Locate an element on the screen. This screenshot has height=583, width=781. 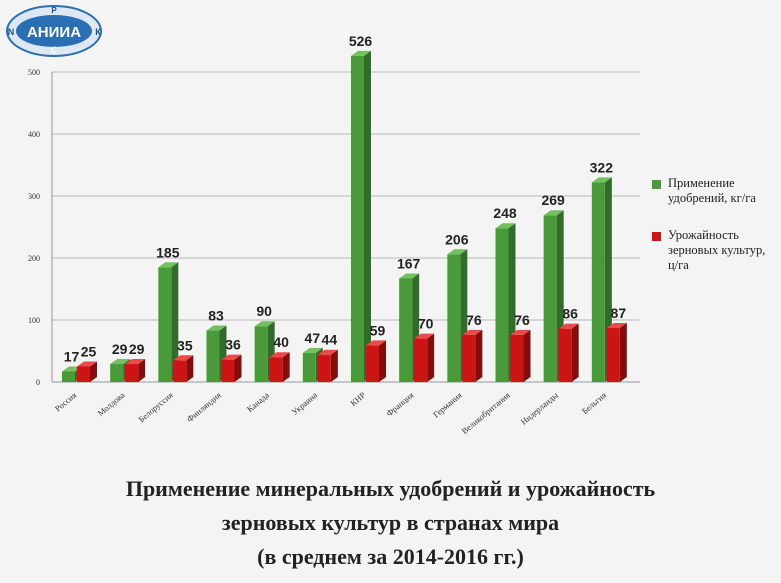
data-label-yield: 36 is located at coordinates (233, 345).